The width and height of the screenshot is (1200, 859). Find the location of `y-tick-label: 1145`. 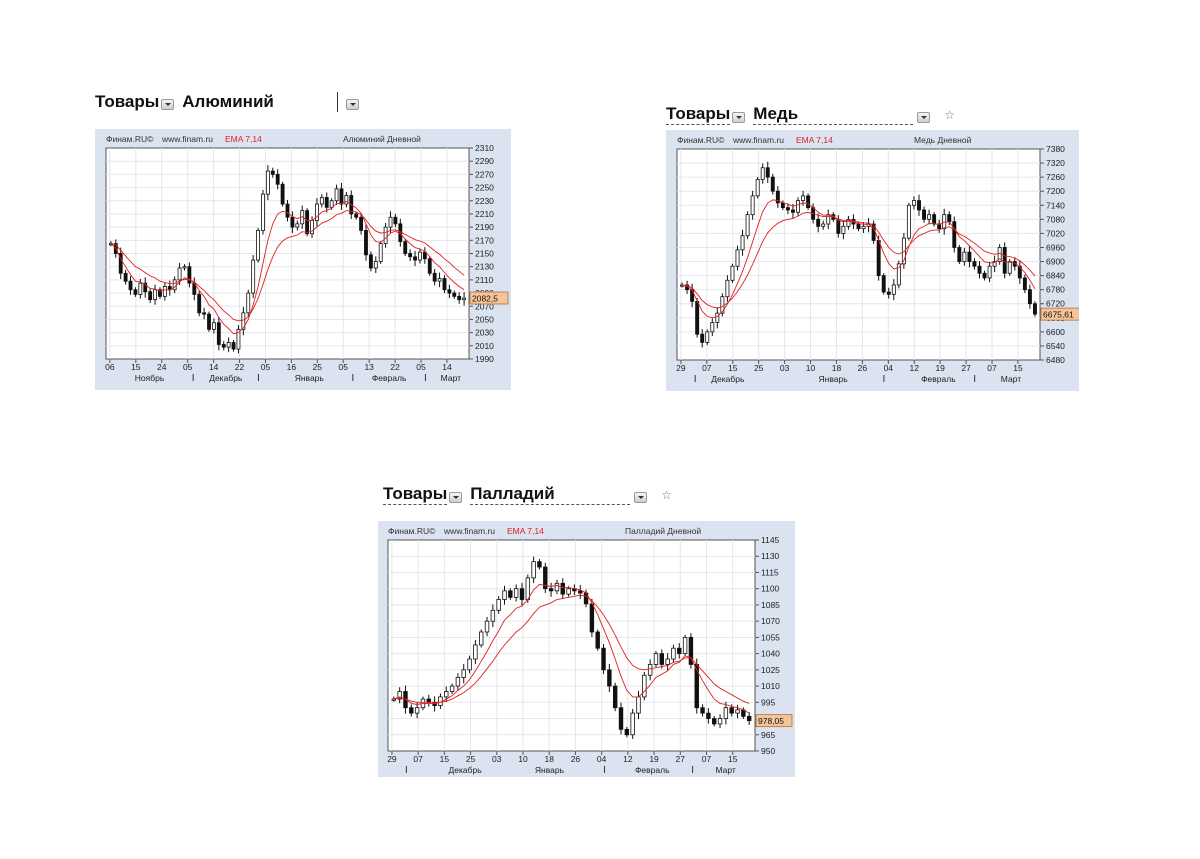

y-tick-label: 1145 is located at coordinates (770, 540).